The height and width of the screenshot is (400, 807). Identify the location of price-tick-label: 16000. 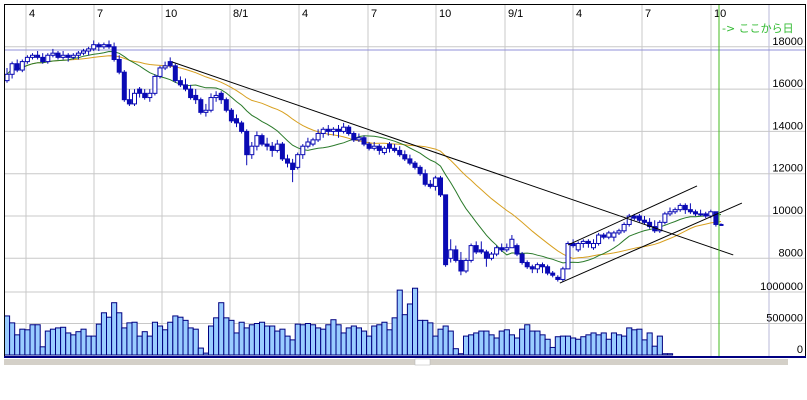
(787, 84).